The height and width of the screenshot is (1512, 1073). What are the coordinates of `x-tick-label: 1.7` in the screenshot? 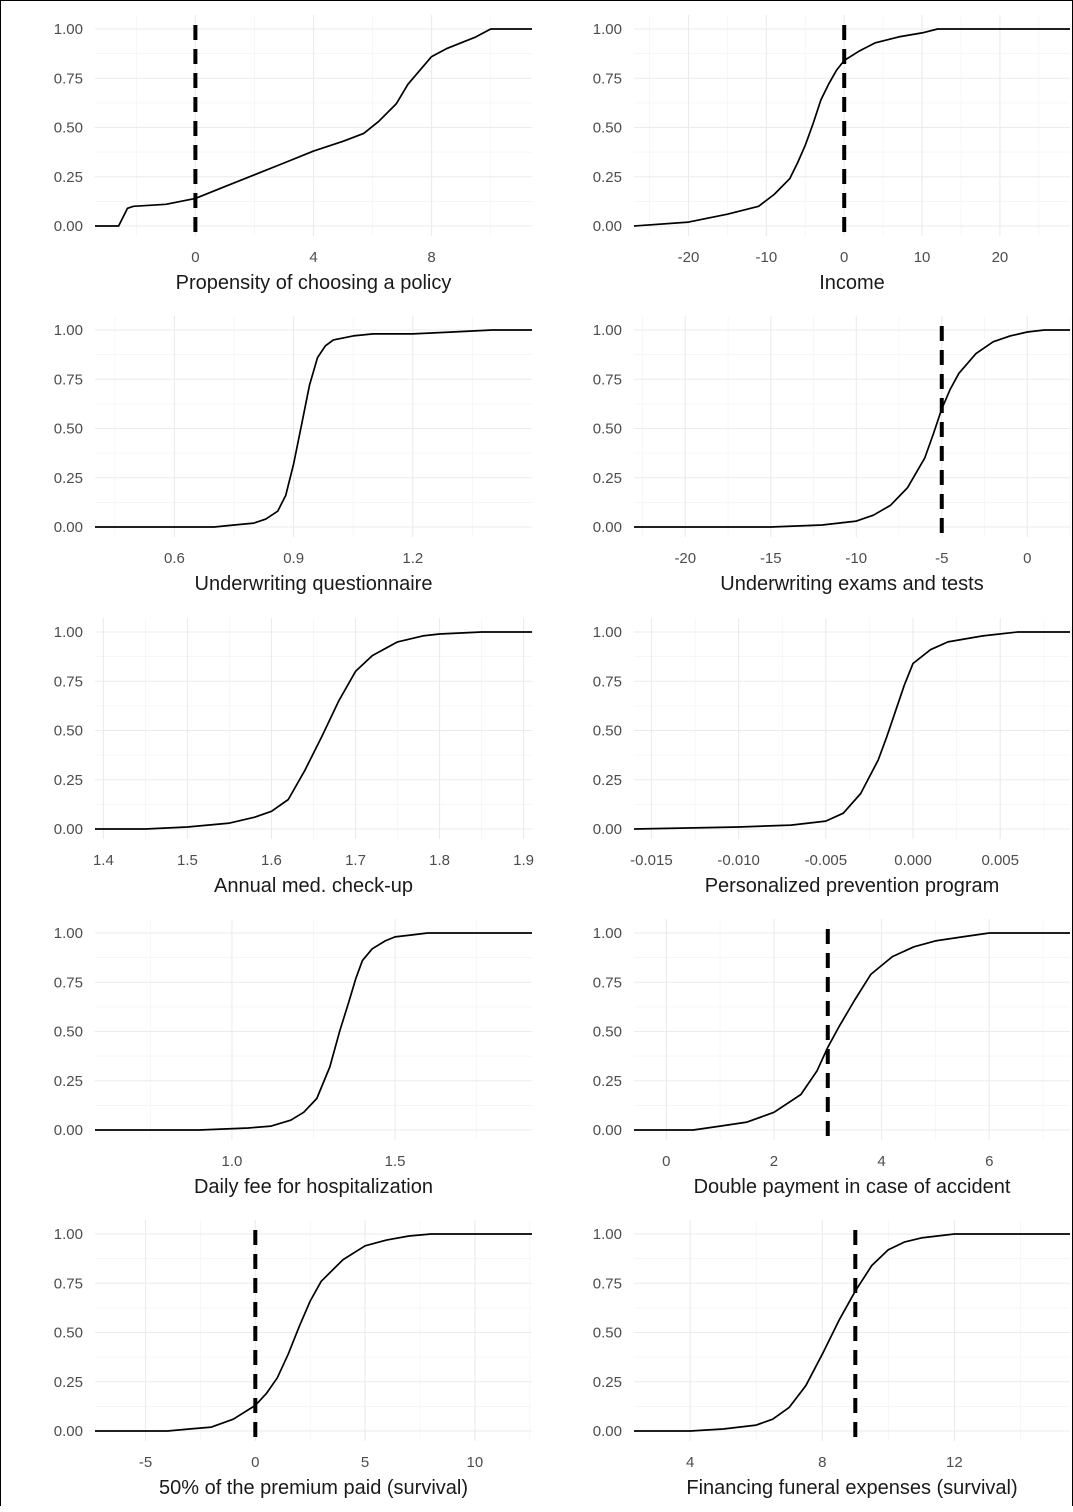 It's located at (355, 860).